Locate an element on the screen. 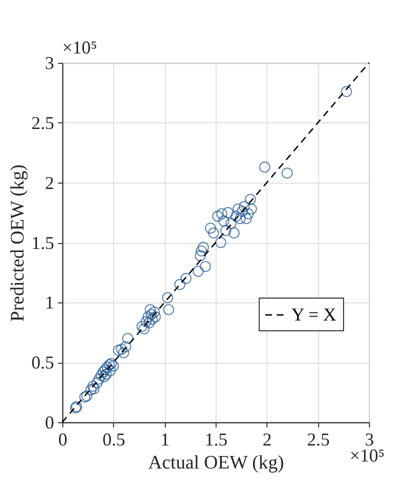 Image resolution: width=414 pixels, height=499 pixels. y-tick-label: 2 is located at coordinates (49, 182).